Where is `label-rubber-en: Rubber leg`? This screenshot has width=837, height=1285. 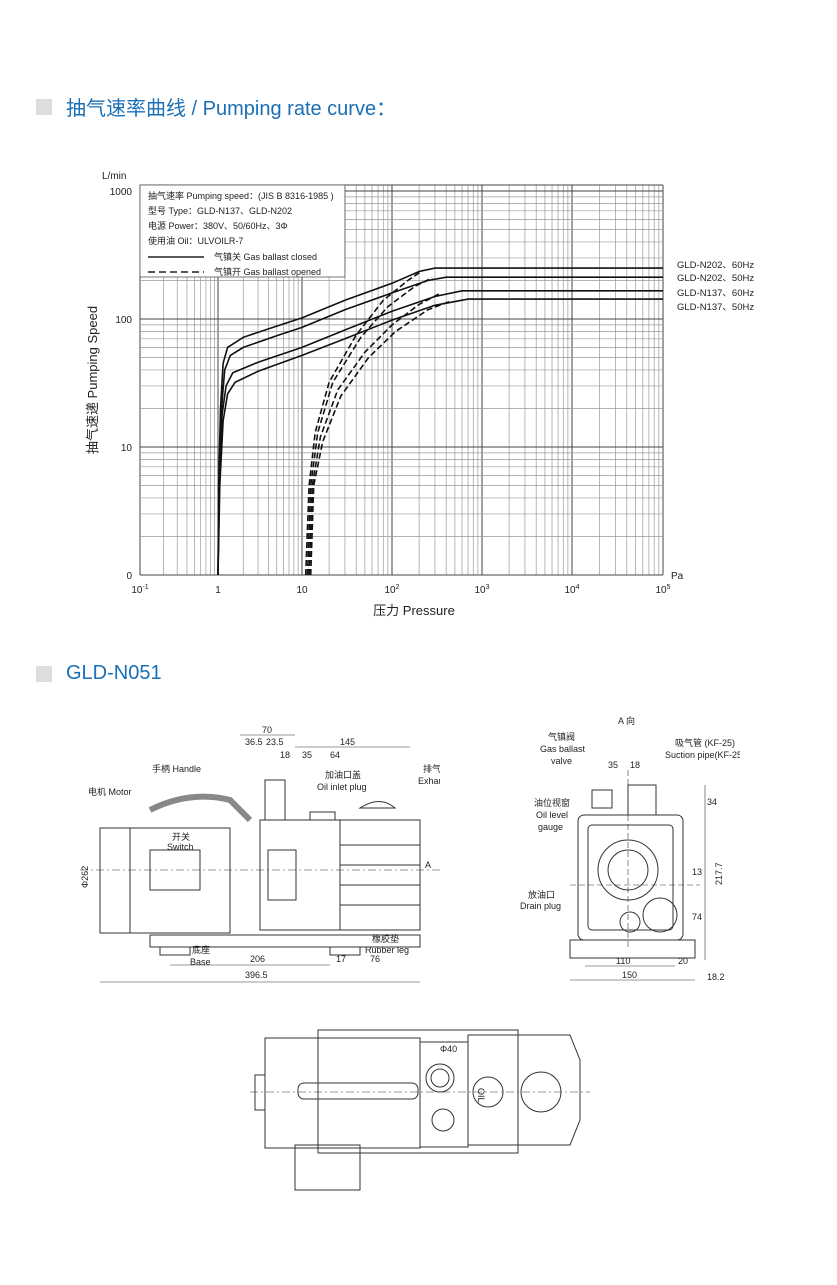 label-rubber-en: Rubber leg is located at coordinates (387, 950).